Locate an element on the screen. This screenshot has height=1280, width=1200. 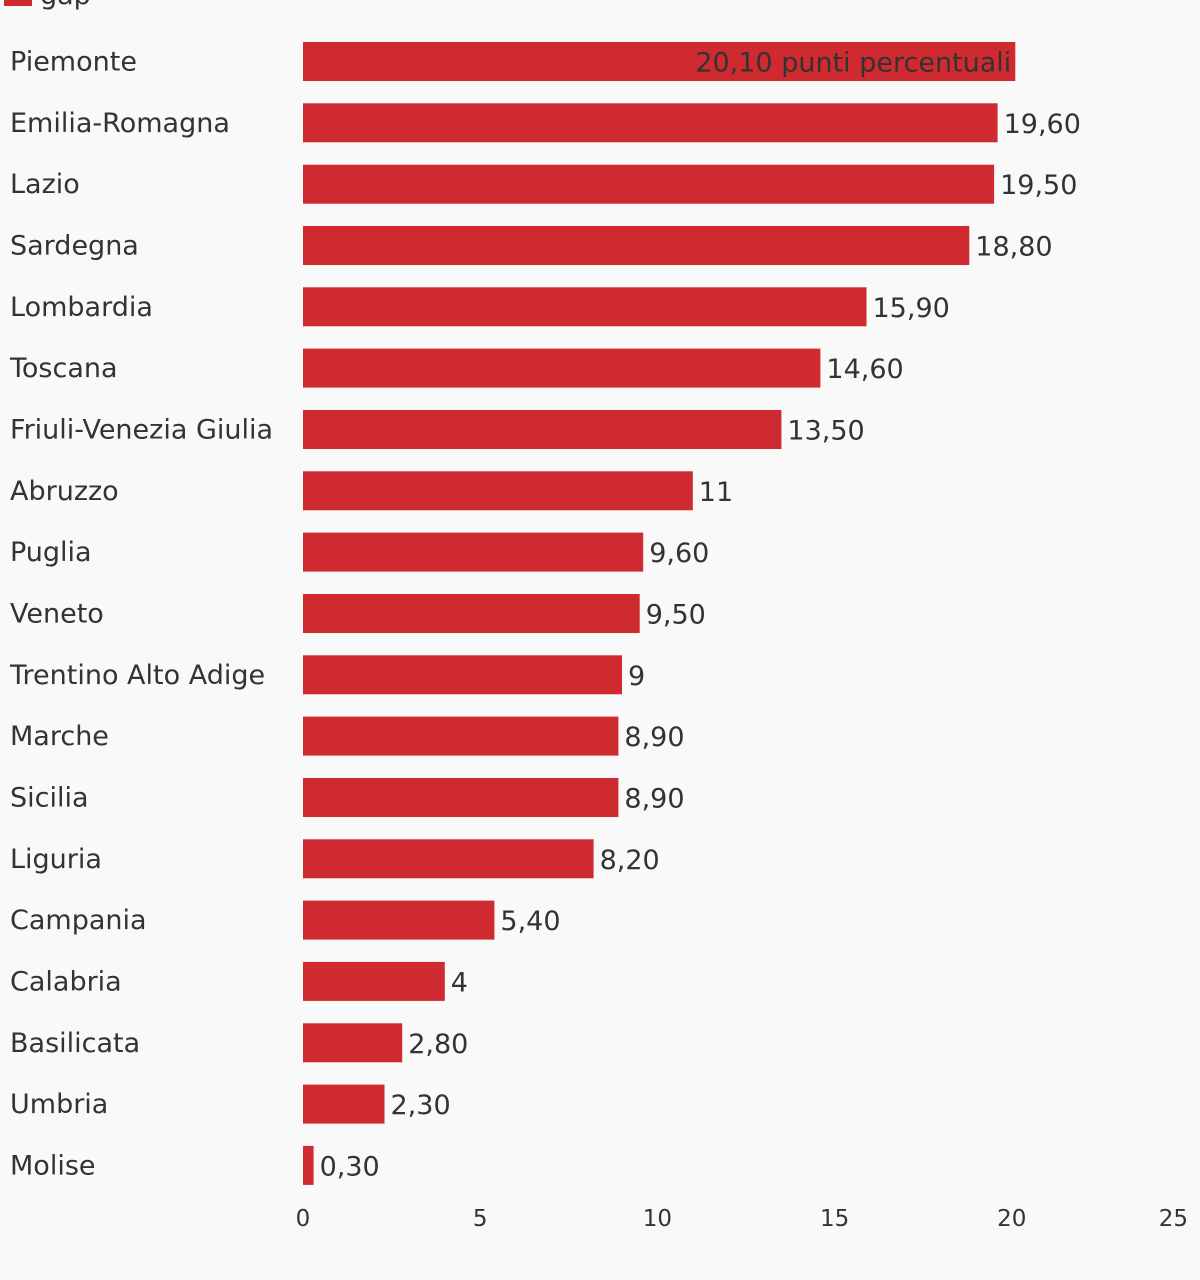
category-label: Basilicata is located at coordinates (75, 1043).